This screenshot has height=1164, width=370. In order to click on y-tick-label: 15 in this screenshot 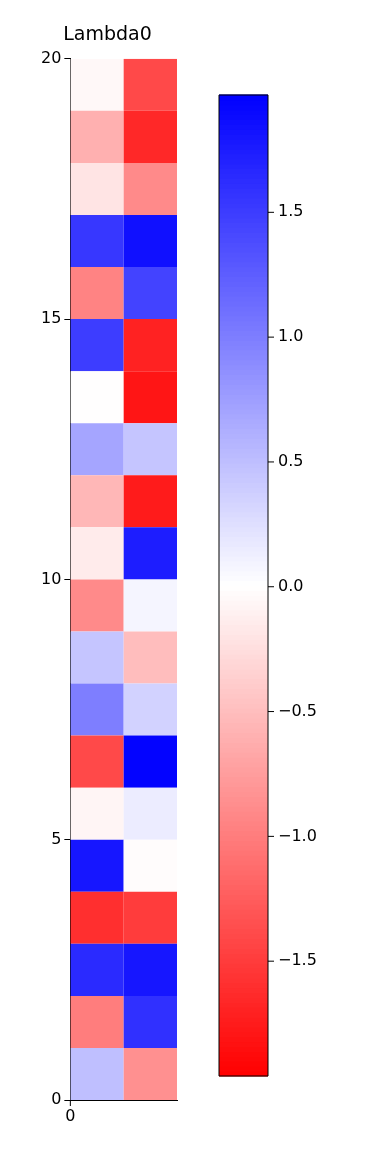, I will do `click(51, 318)`.